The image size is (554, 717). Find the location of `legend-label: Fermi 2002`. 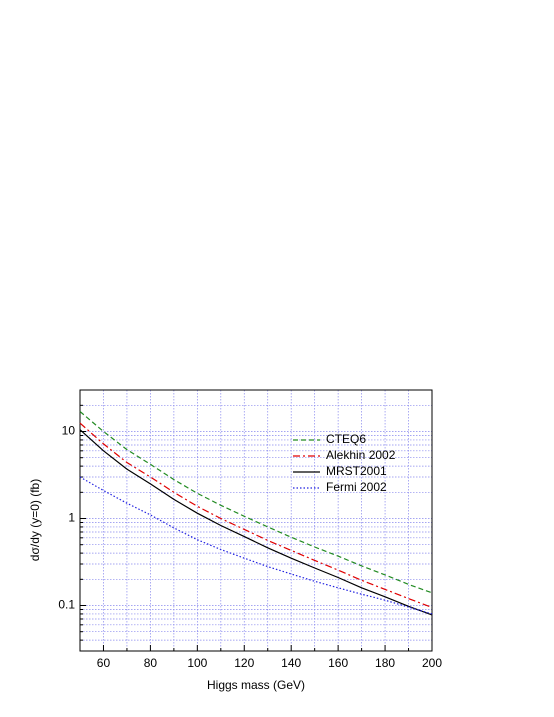

legend-label: Fermi 2002 is located at coordinates (356, 487).